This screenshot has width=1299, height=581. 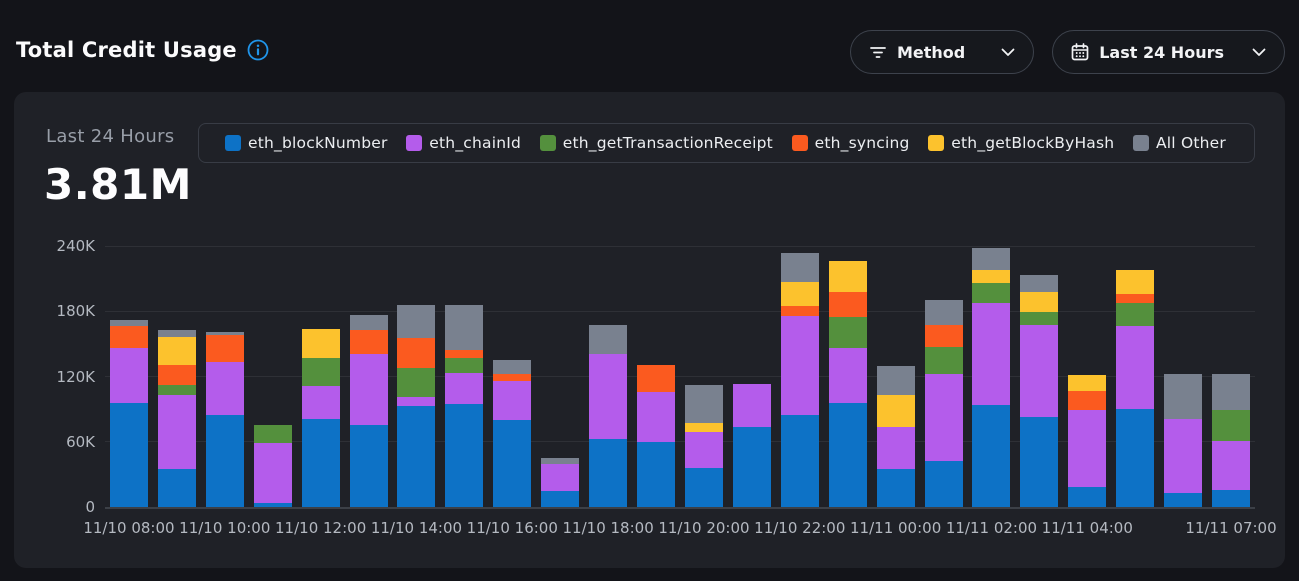 What do you see at coordinates (258, 50) in the screenshot?
I see `info-icon` at bounding box center [258, 50].